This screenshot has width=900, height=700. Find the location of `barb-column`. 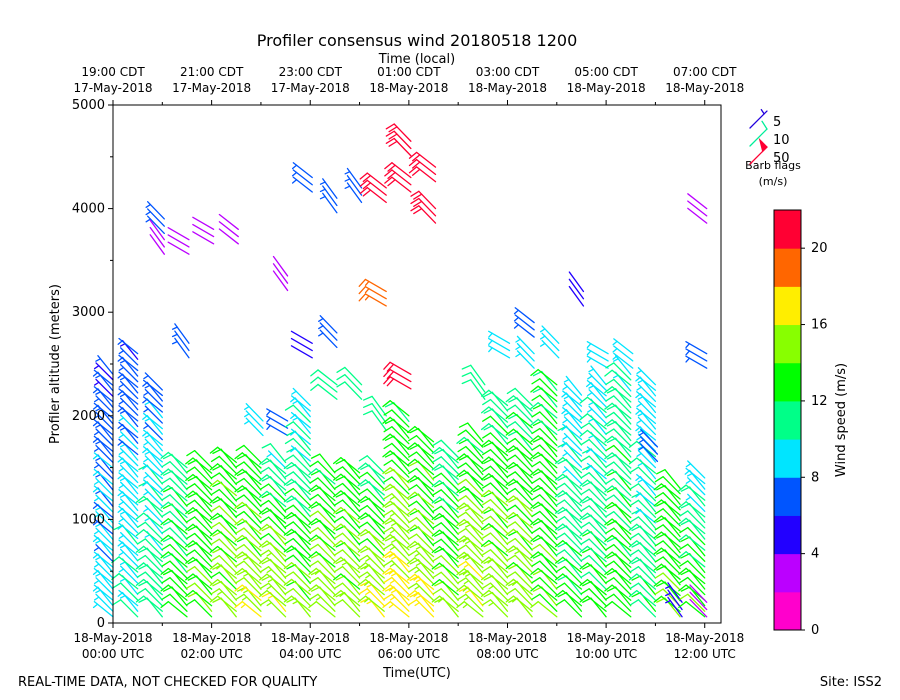

barb-column is located at coordinates (545, 471).